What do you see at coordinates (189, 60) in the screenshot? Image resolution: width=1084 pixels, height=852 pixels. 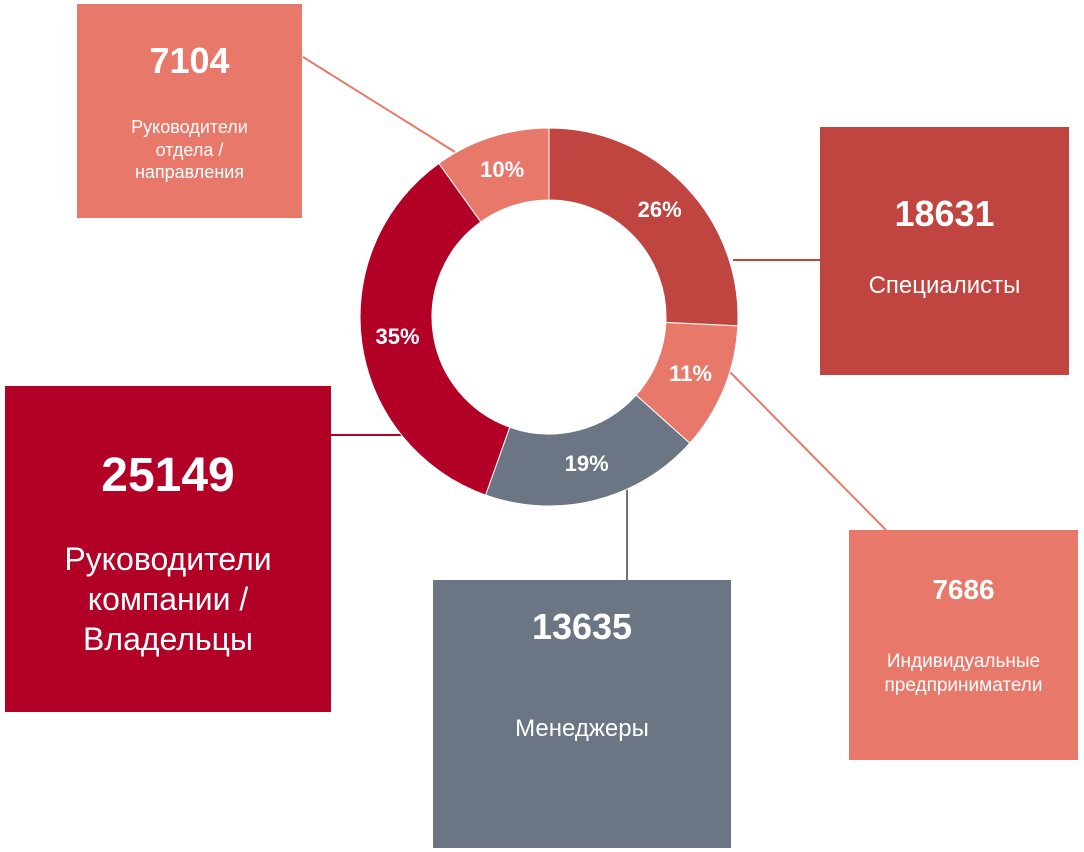 I see `count: 7104` at bounding box center [189, 60].